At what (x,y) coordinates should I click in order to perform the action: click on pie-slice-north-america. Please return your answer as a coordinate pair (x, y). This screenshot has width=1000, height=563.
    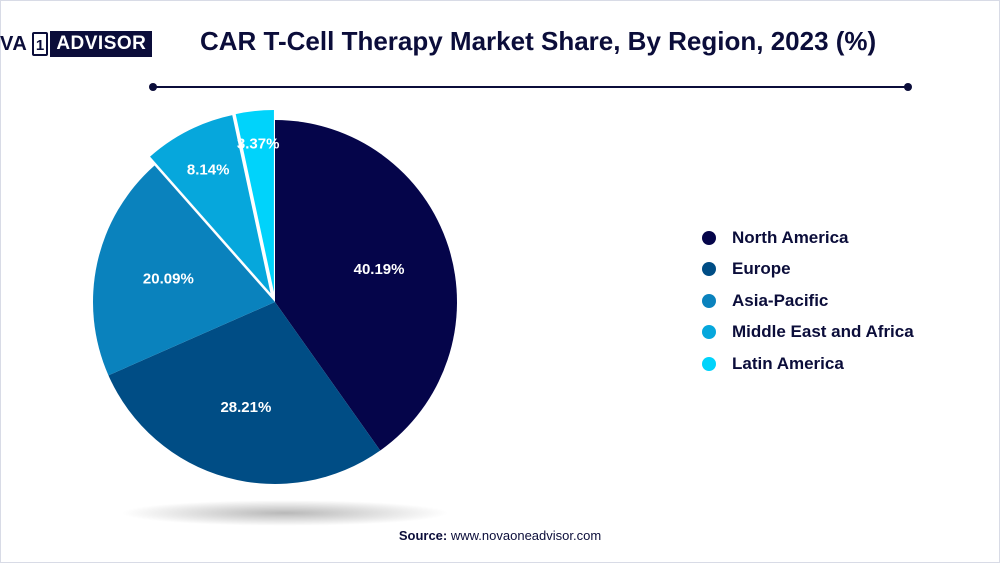
    Looking at the image, I should click on (366, 285).